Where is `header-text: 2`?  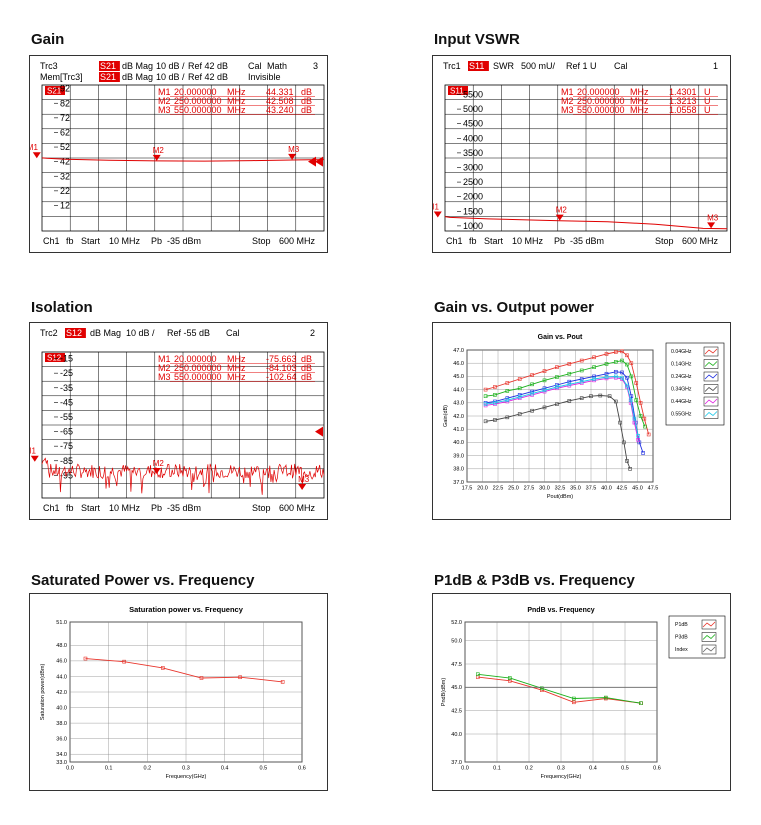
header-text: 2 is located at coordinates (312, 333).